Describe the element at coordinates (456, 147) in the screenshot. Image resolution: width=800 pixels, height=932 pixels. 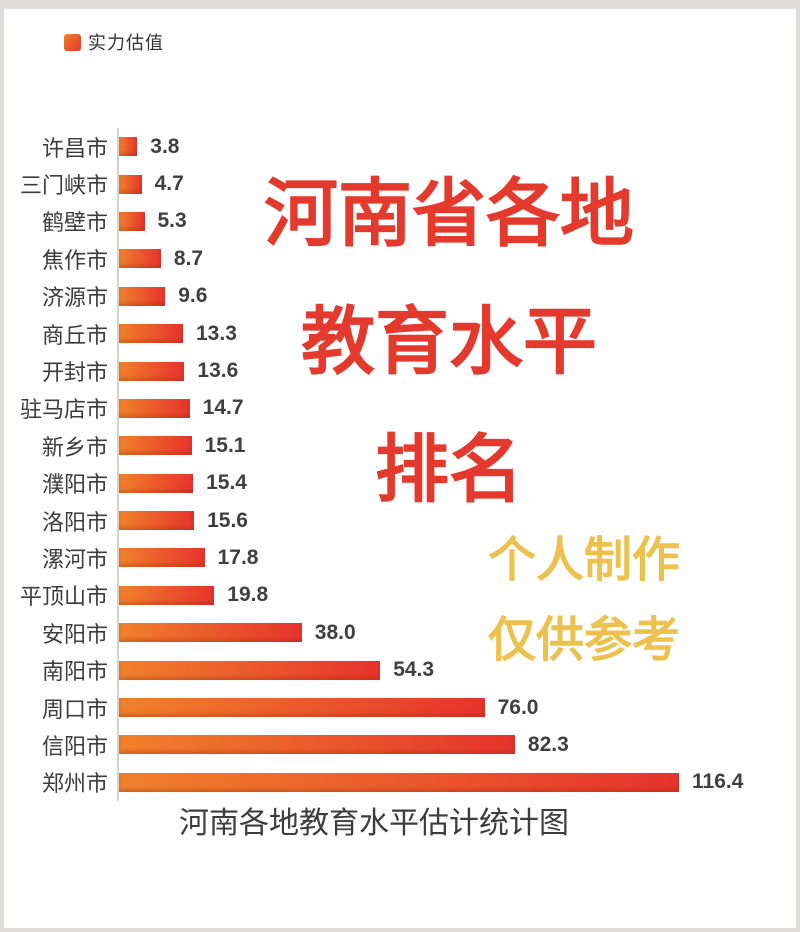
I see `bar-area: 3.8` at that location.